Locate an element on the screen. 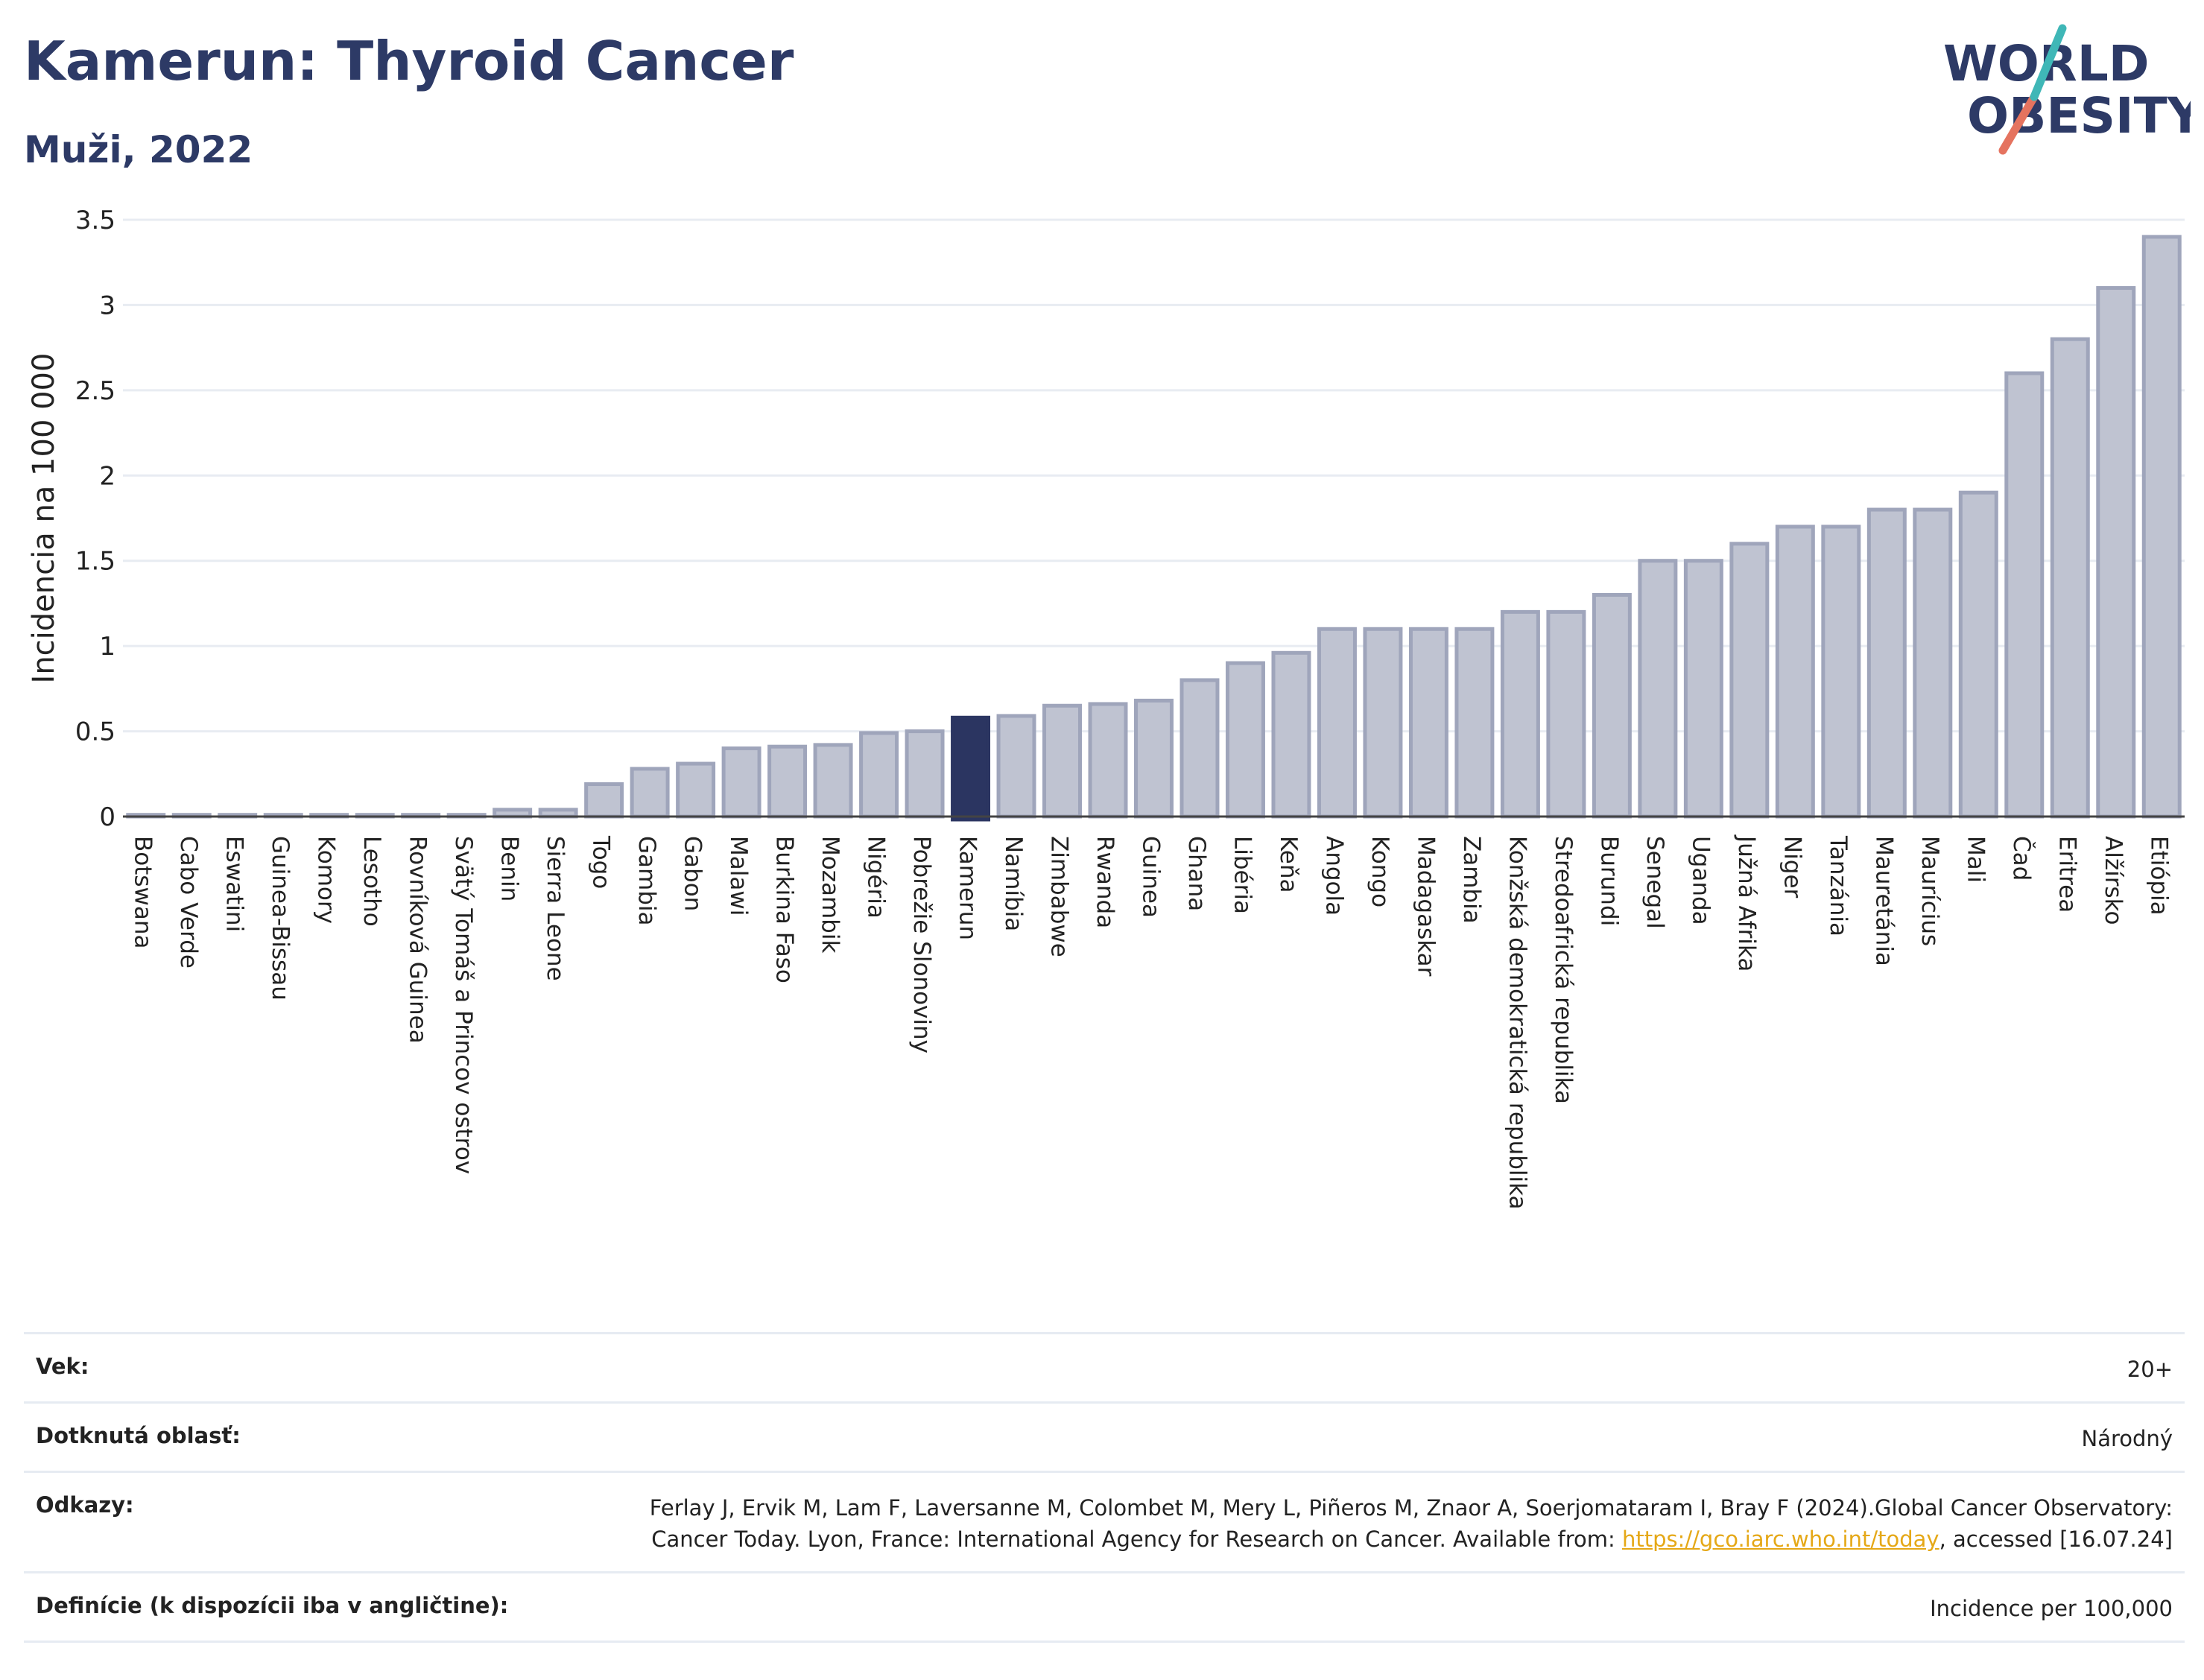 This screenshot has width=2204, height=1680. x-tick-label: Mali is located at coordinates (1975, 859).